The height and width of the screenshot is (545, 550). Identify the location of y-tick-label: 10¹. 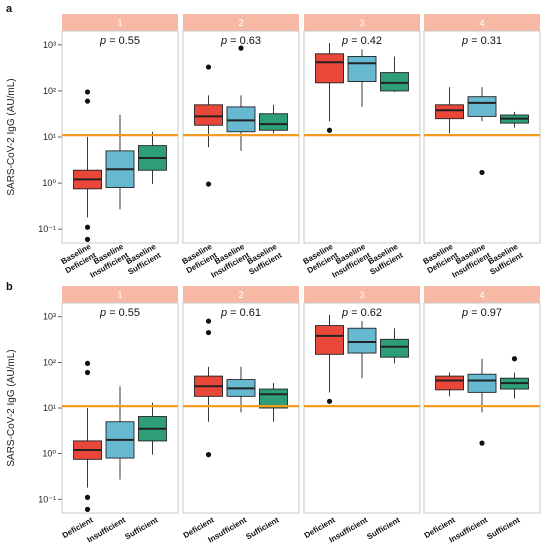
(49, 408).